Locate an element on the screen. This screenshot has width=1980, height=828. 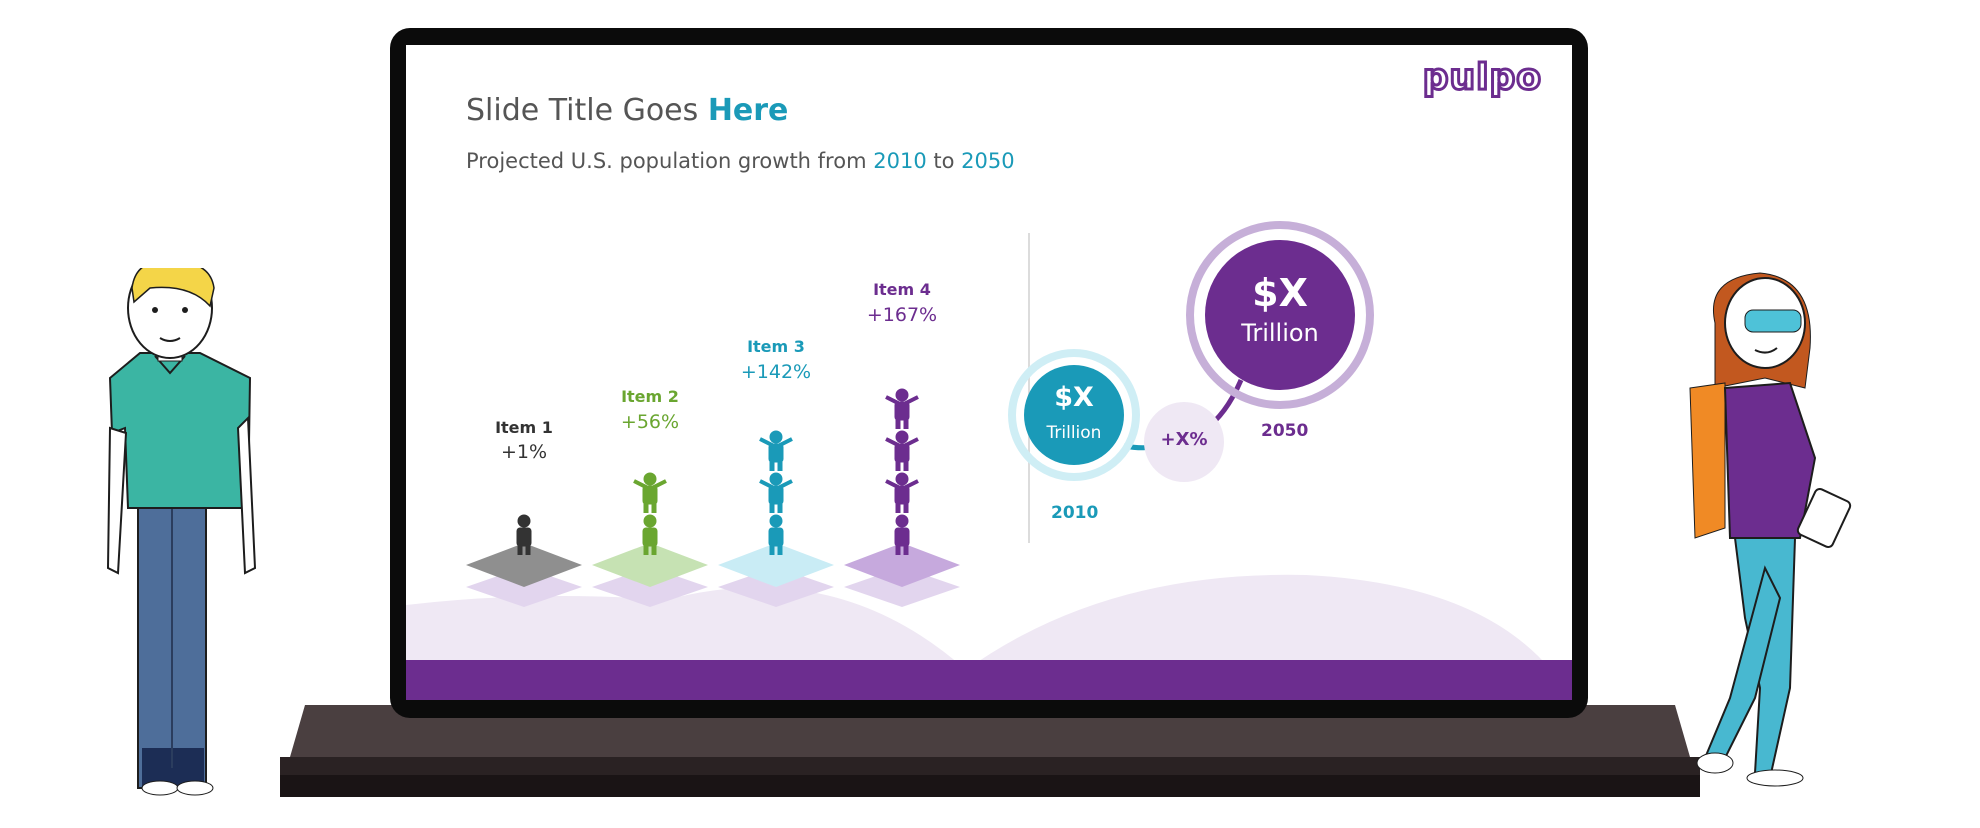
subtitle-to: to is located at coordinates (944, 161).